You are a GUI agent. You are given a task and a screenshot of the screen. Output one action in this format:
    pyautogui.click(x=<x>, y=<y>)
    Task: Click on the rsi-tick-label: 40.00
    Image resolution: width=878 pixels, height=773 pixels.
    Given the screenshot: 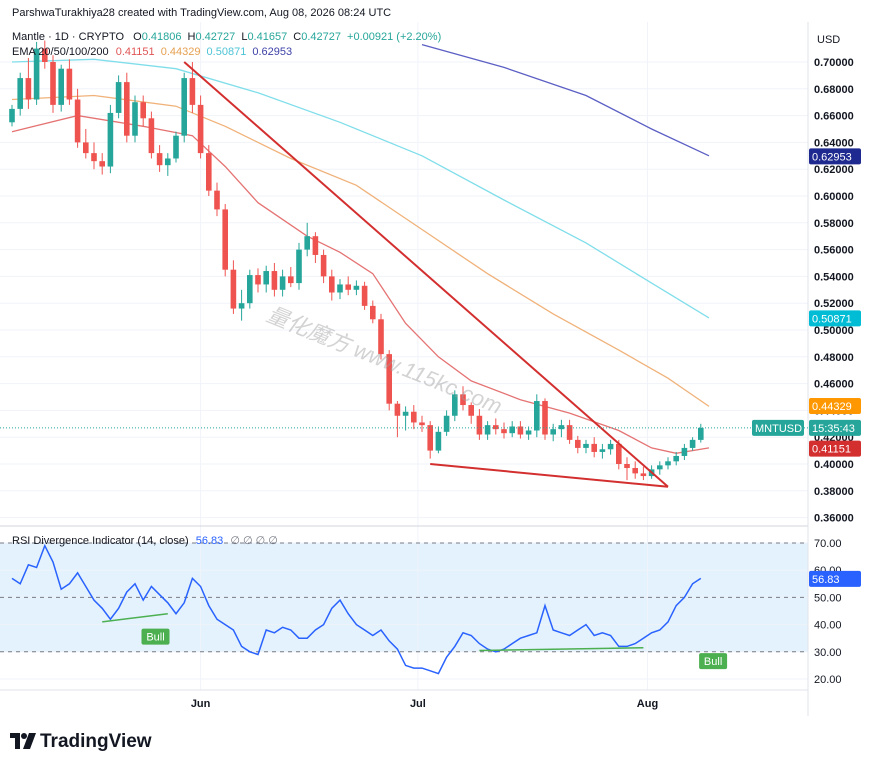 What is the action you would take?
    pyautogui.click(x=828, y=626)
    